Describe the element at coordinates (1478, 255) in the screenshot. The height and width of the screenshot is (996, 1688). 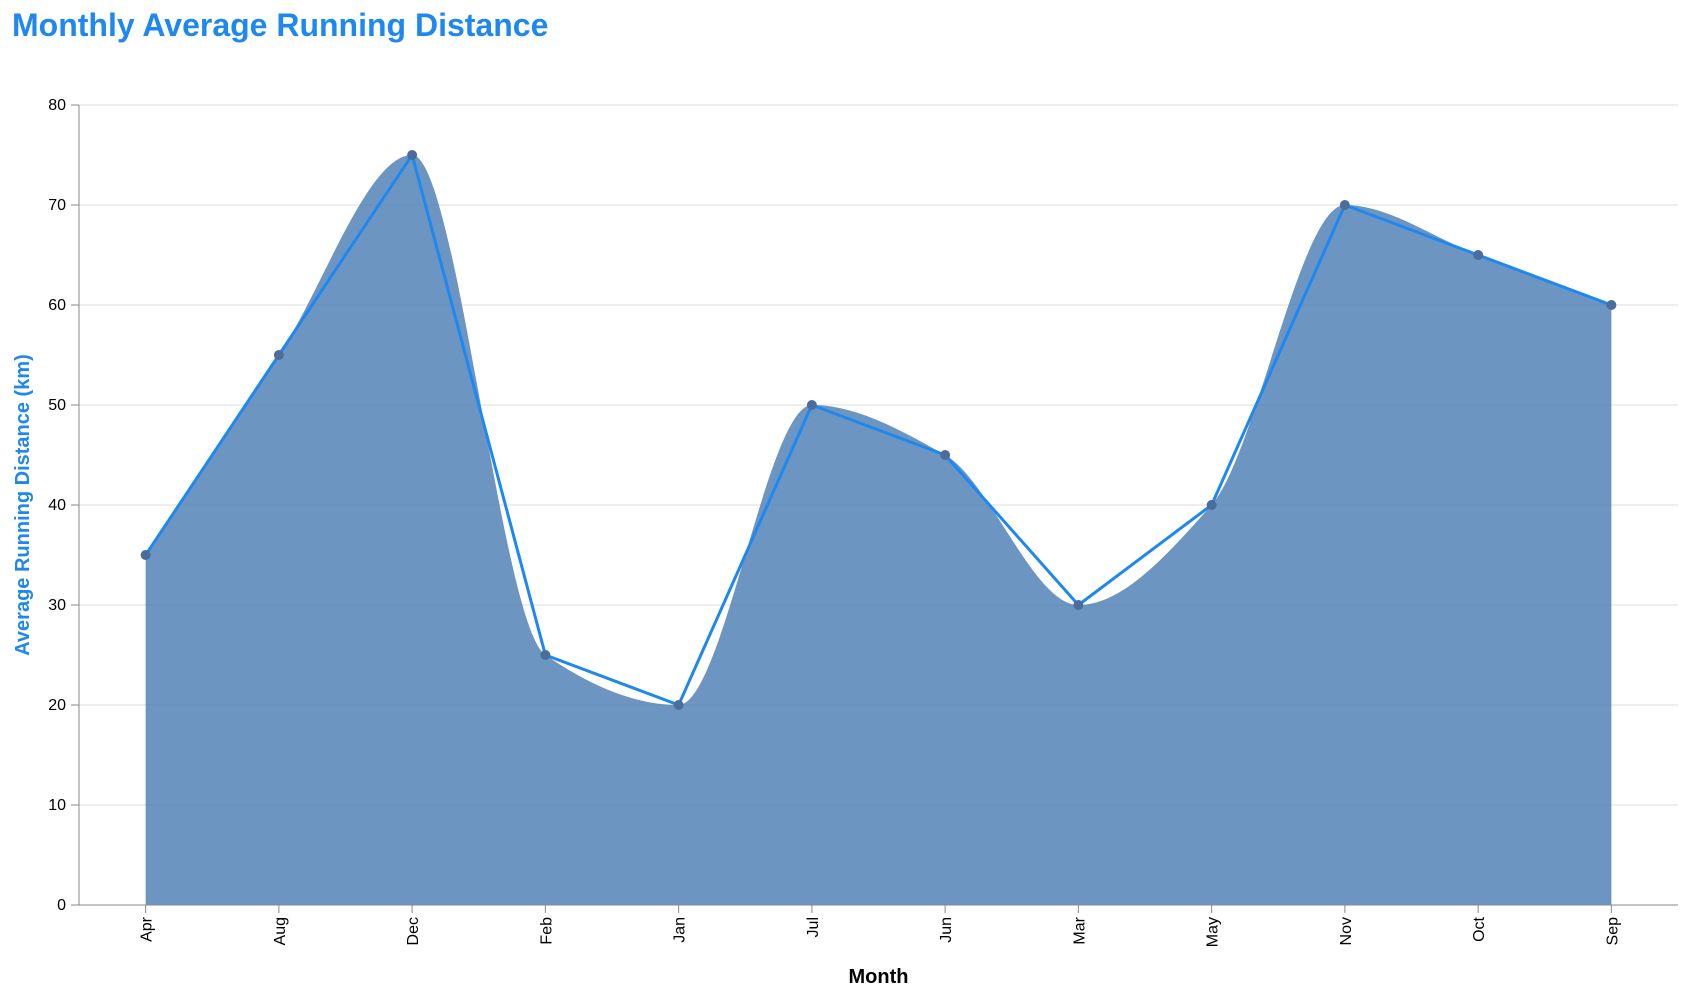
I see `data-point-oct` at that location.